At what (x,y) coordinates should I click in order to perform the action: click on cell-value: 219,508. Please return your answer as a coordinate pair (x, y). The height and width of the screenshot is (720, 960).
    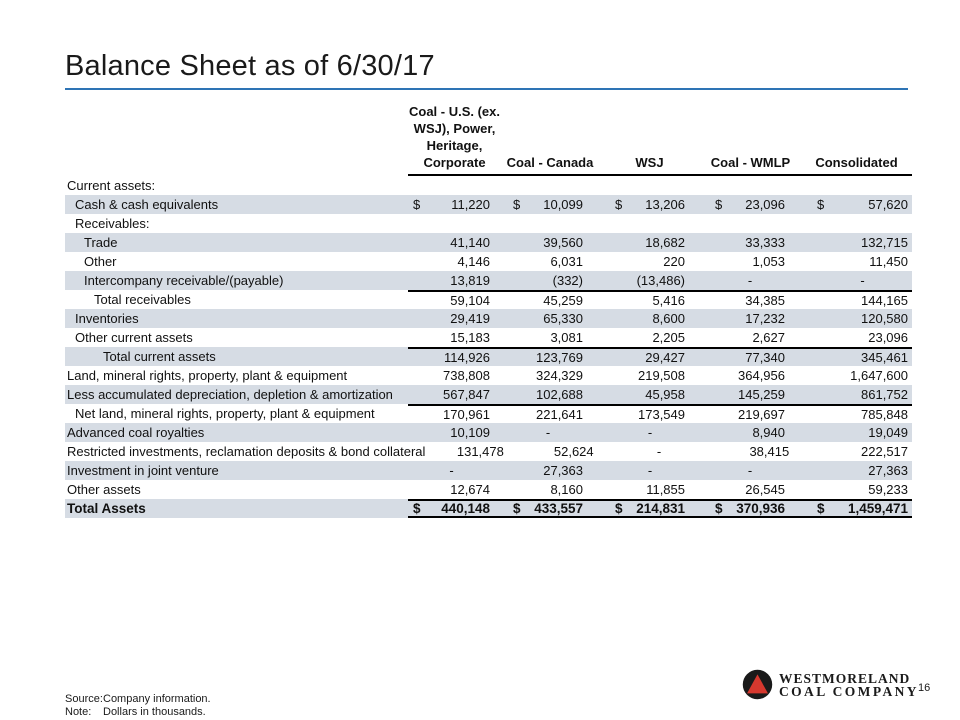
    Looking at the image, I should click on (661, 375).